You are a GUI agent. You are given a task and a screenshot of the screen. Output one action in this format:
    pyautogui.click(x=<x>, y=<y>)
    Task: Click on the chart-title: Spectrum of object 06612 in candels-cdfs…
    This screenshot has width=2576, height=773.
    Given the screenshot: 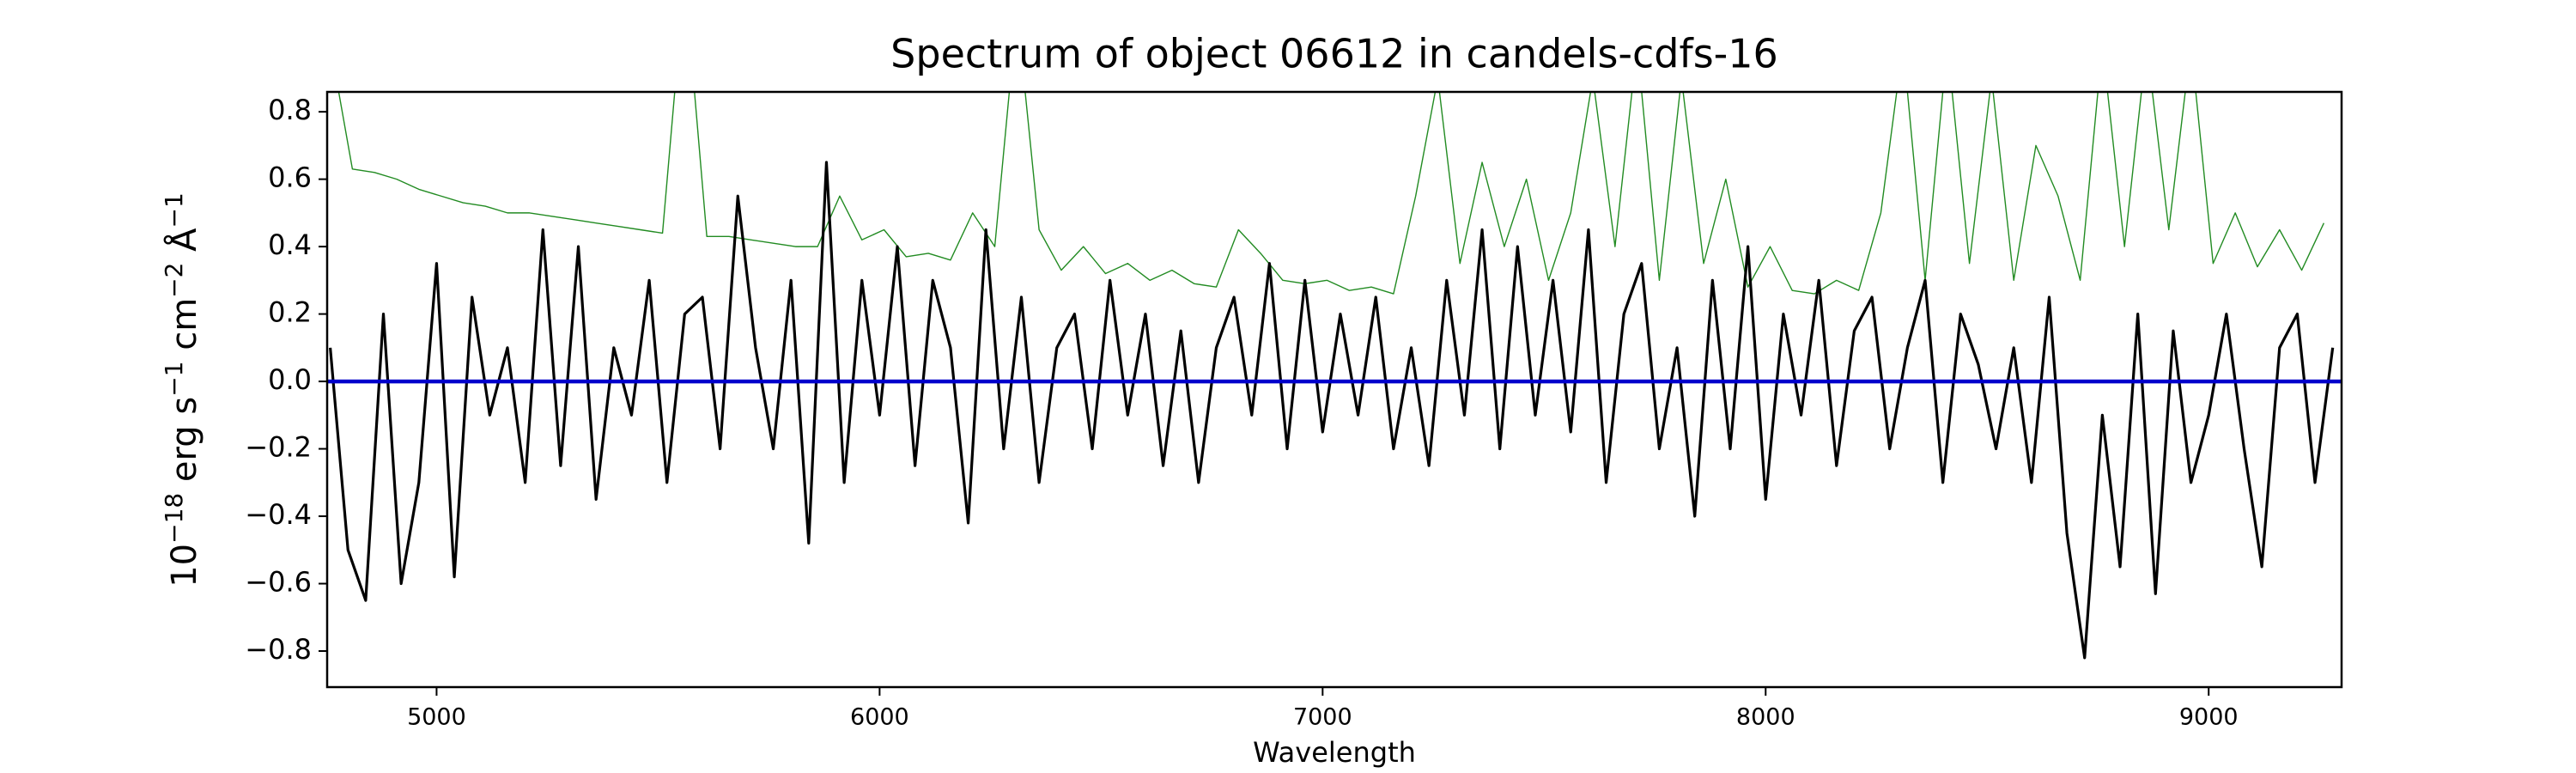 What is the action you would take?
    pyautogui.click(x=1334, y=54)
    